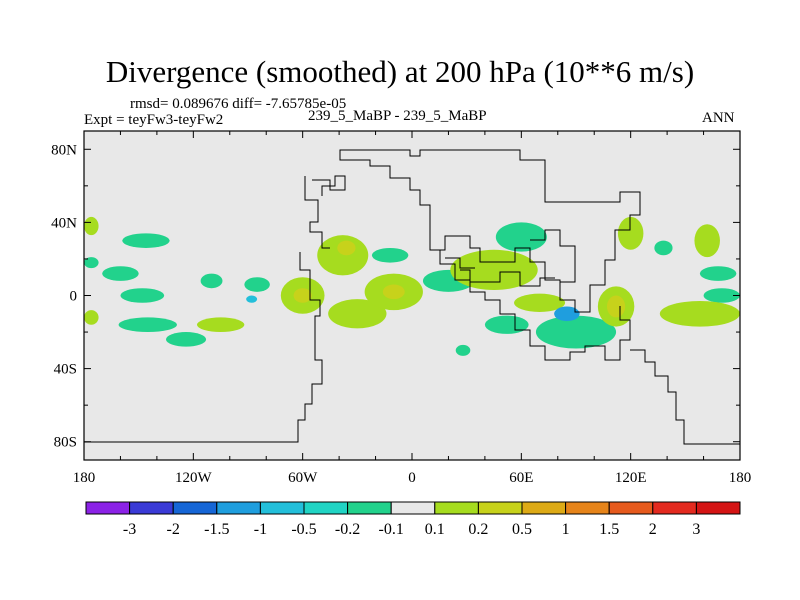 This screenshot has width=800, height=600. Describe the element at coordinates (303, 529) in the screenshot. I see `colorbar-label: -0.5` at that location.